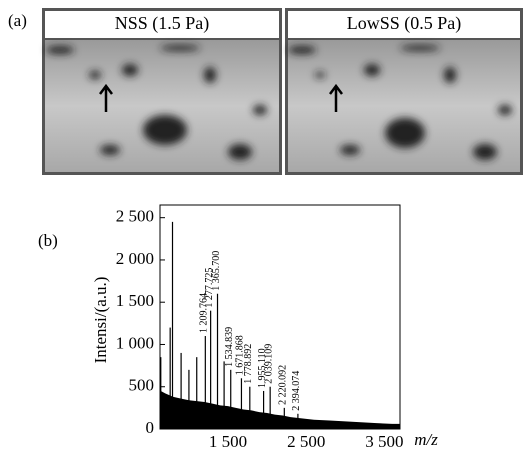 This screenshot has width=525, height=465. What do you see at coordinates (306, 441) in the screenshot?
I see `x-tick-label: 2 500` at bounding box center [306, 441].